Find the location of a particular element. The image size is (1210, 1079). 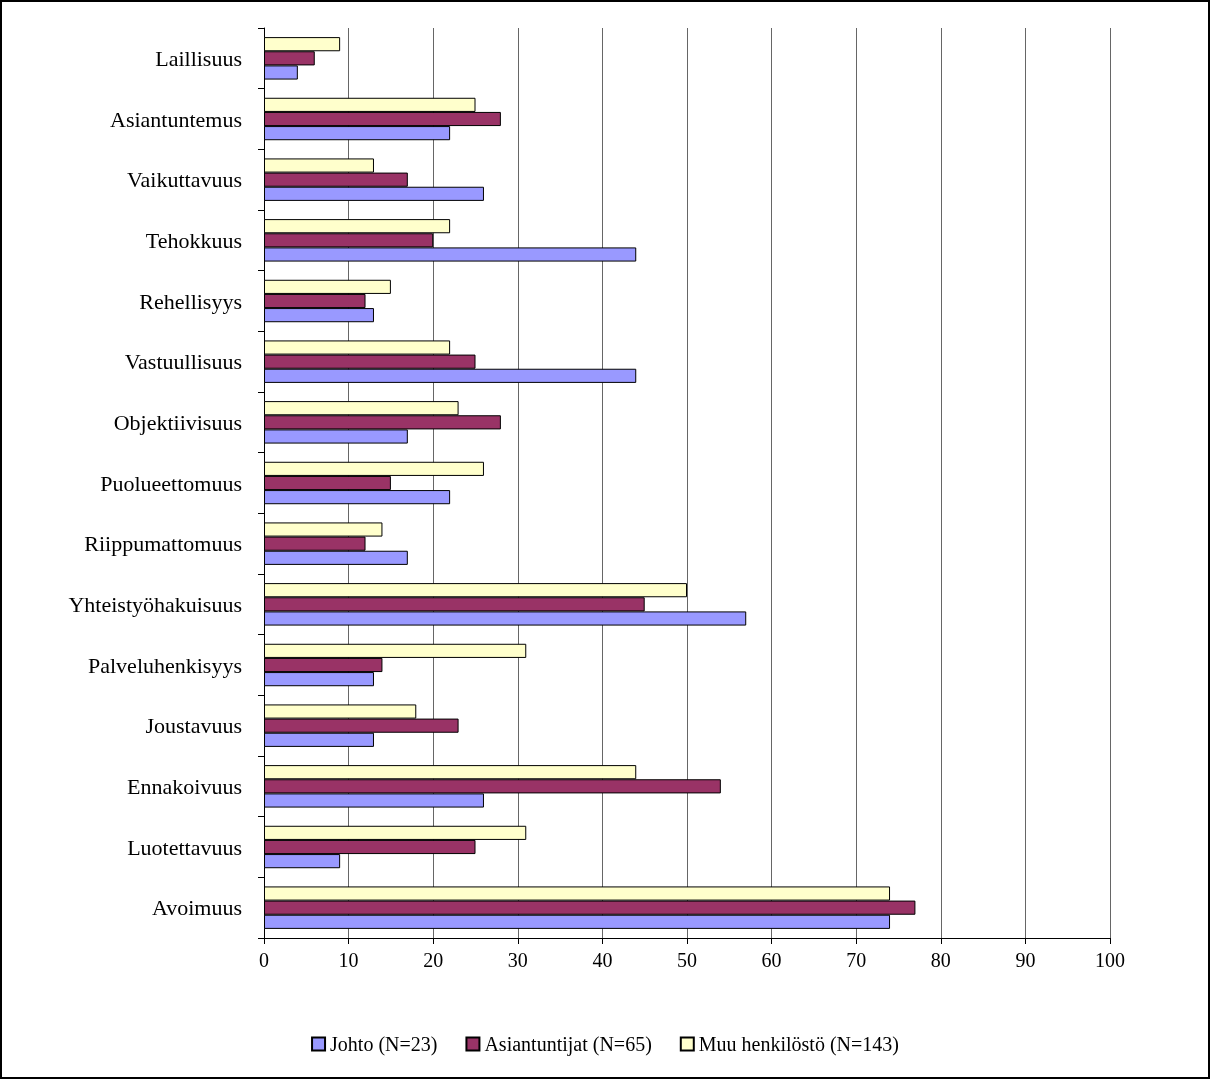

x-tick-label: 0 is located at coordinates (264, 960).